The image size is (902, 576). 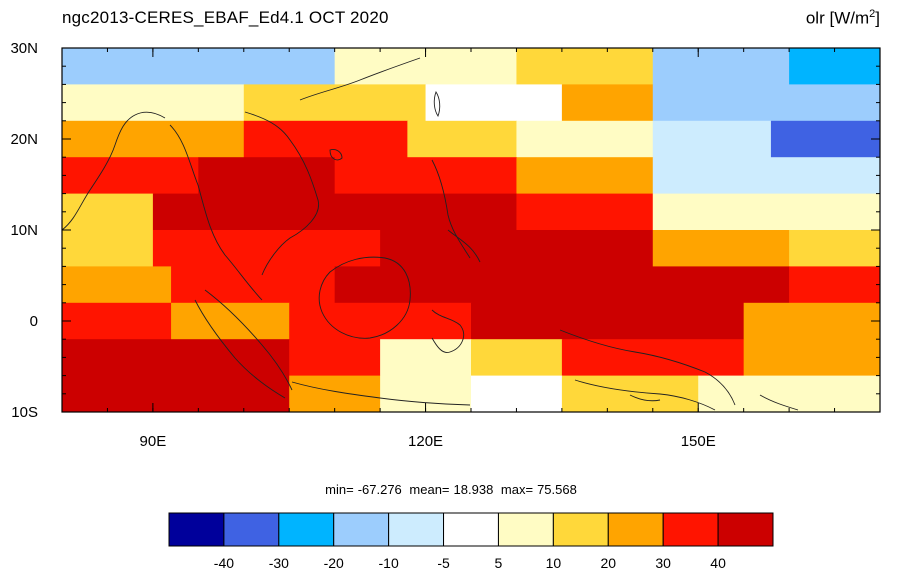 I want to click on min-label: min=, so click(x=339, y=489).